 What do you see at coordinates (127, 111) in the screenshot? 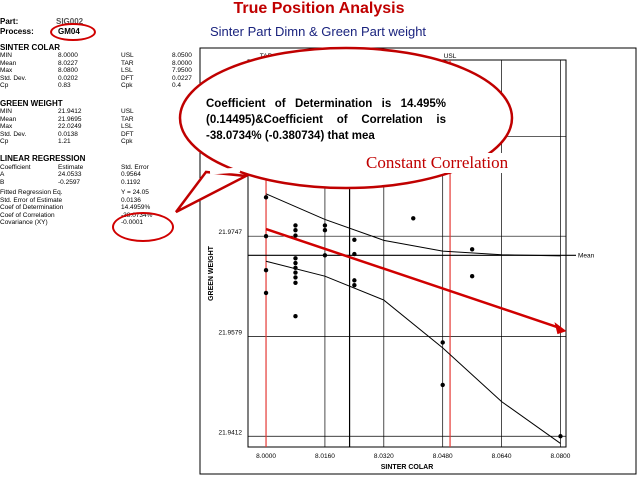
I see `green-stat-label: USL` at bounding box center [127, 111].